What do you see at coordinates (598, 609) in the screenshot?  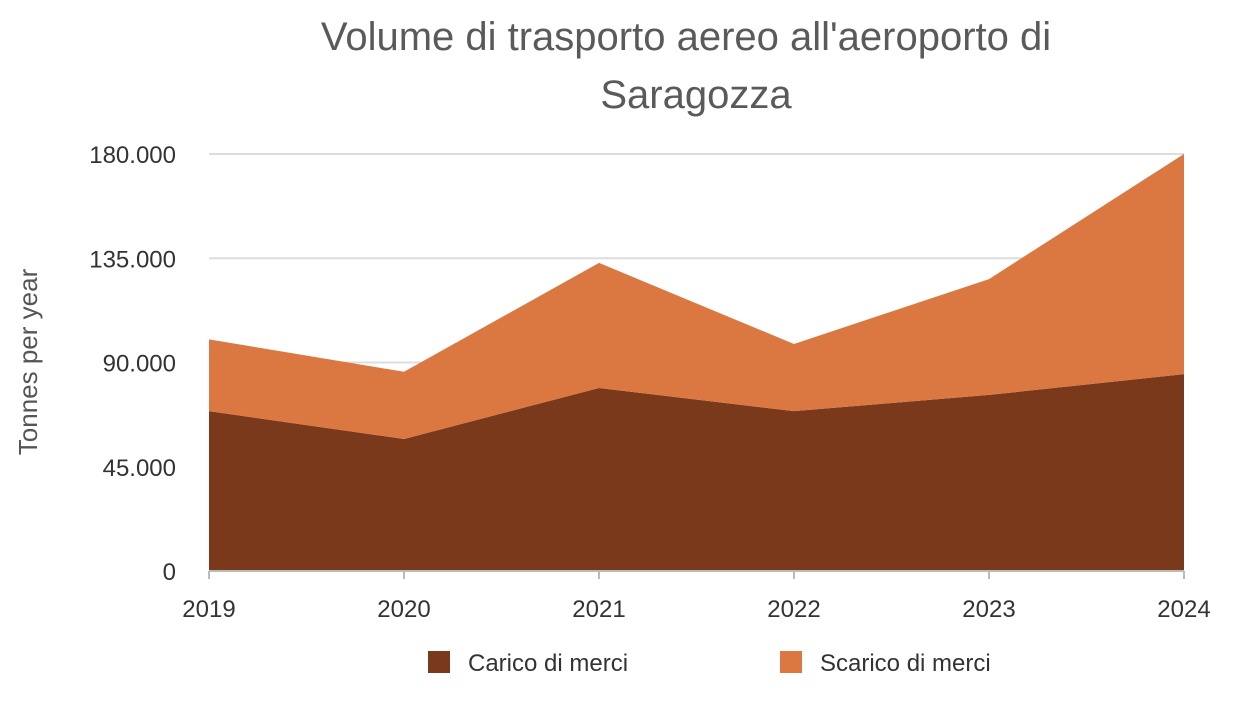 I see `x-tick-label: 2021` at bounding box center [598, 609].